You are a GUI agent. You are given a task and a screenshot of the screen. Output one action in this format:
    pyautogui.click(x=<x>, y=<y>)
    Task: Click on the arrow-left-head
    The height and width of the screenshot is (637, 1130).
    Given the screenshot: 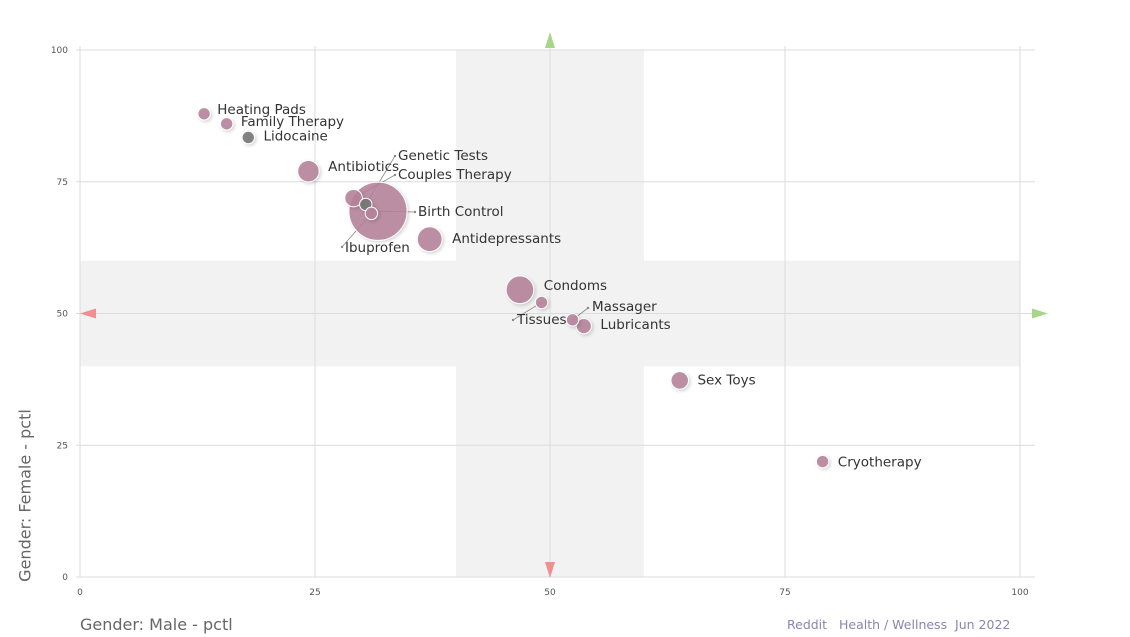 What is the action you would take?
    pyautogui.click(x=88, y=313)
    